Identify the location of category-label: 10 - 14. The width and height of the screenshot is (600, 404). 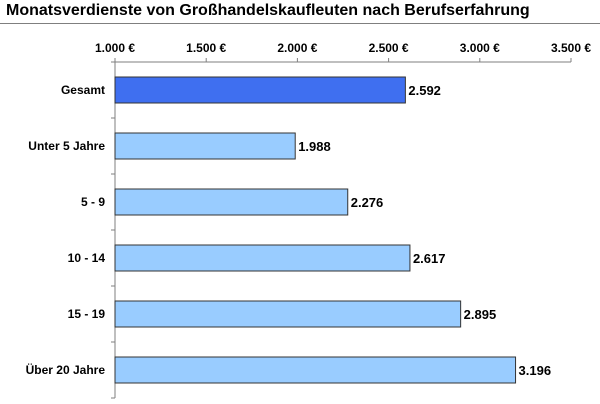
(87, 258).